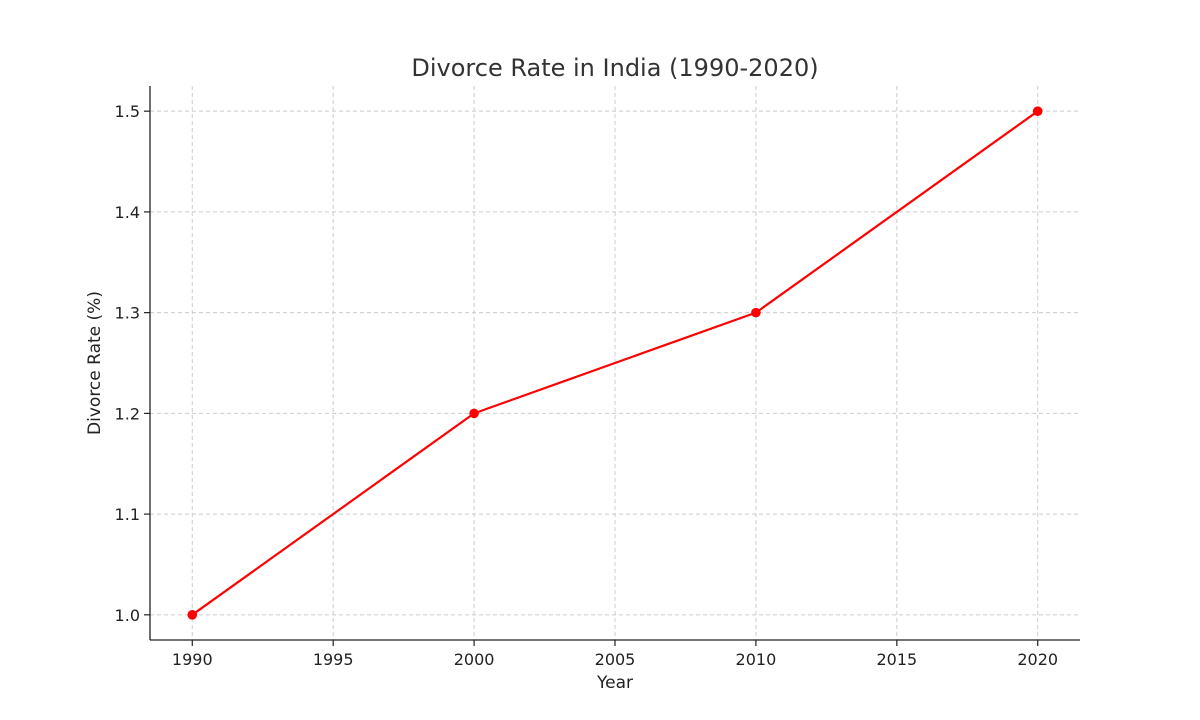  What do you see at coordinates (95, 363) in the screenshot?
I see `y-axis-label: Divorce Rate (%)` at bounding box center [95, 363].